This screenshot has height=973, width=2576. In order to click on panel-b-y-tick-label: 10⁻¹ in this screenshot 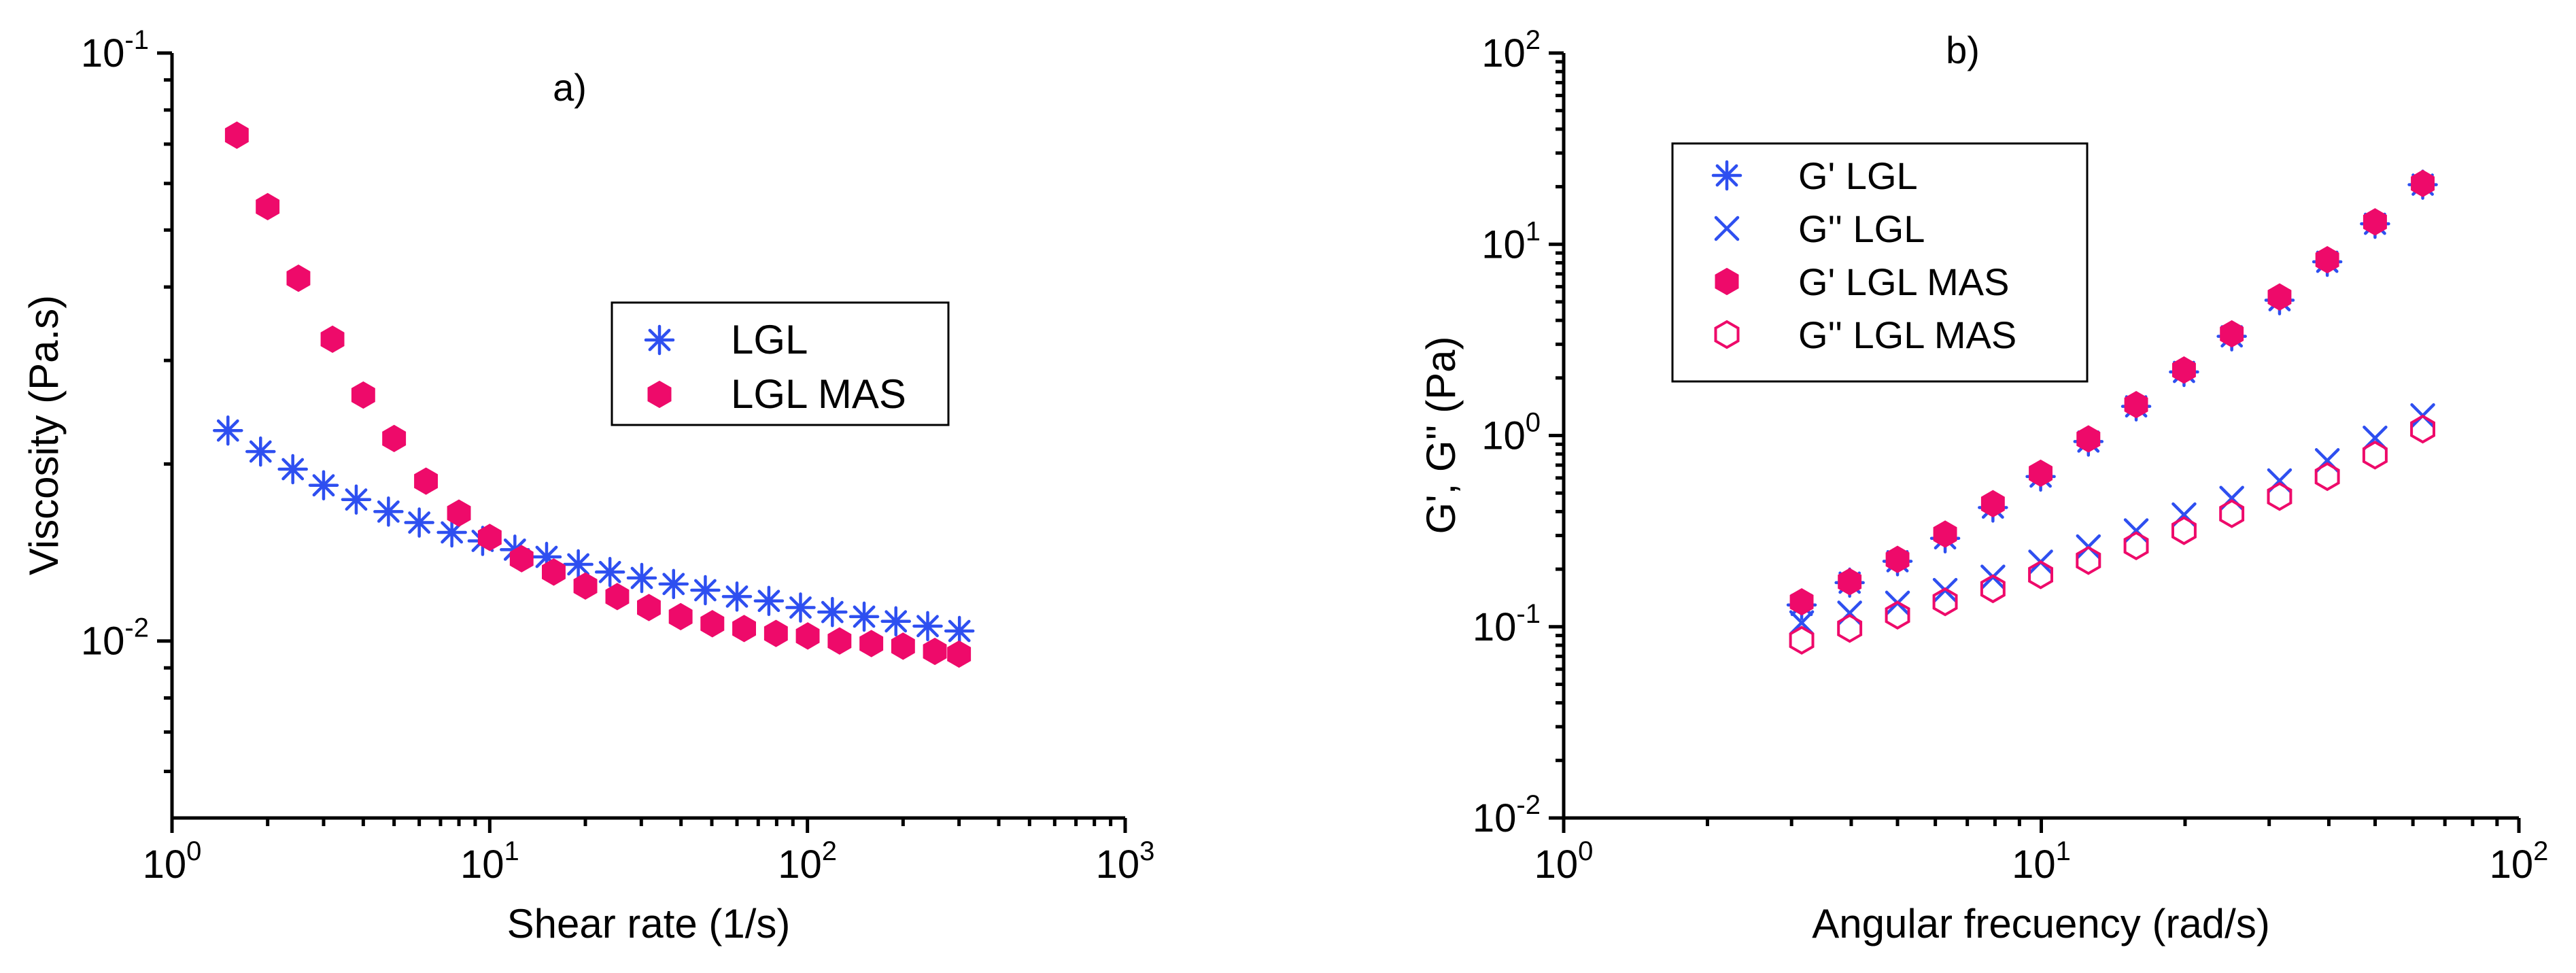, I will do `click(1507, 624)`.